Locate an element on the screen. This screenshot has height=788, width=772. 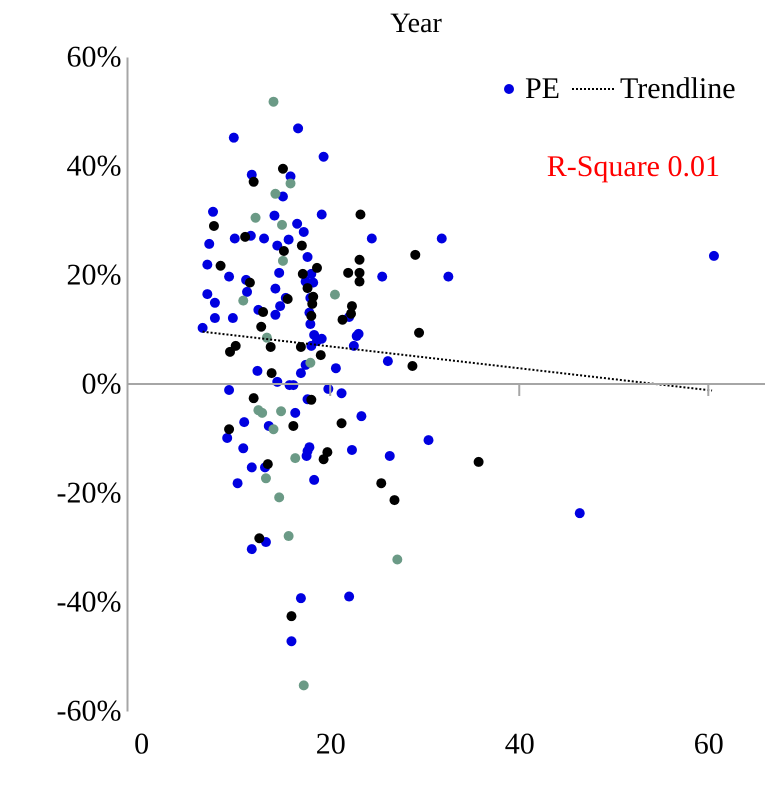
annotation: R-Square 0.01 is located at coordinates (633, 166).